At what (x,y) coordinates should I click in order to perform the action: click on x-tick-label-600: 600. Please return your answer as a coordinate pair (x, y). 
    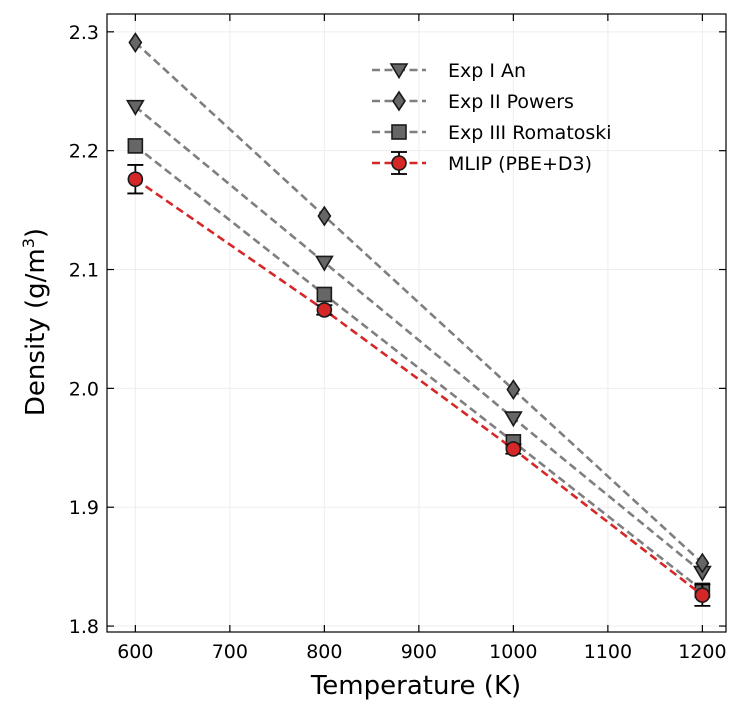
    Looking at the image, I should click on (135, 652).